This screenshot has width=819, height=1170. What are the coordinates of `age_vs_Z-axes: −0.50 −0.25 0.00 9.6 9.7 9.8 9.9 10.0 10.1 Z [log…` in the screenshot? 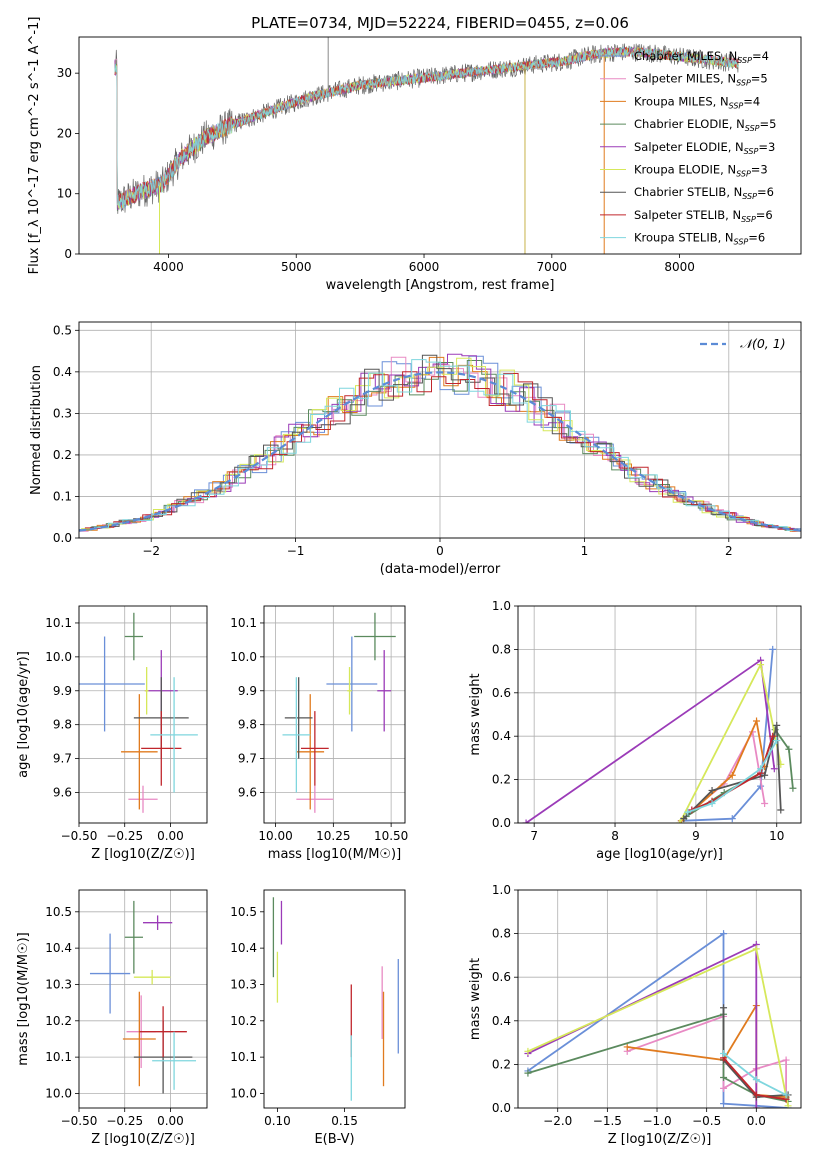 It's located at (112, 733).